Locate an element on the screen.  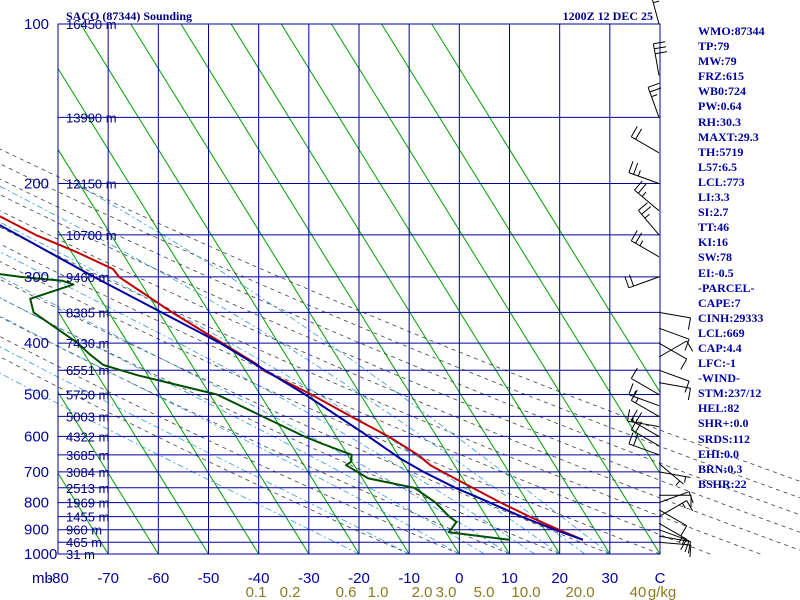
mixing-ratio-label: 5.0 is located at coordinates (484, 592).